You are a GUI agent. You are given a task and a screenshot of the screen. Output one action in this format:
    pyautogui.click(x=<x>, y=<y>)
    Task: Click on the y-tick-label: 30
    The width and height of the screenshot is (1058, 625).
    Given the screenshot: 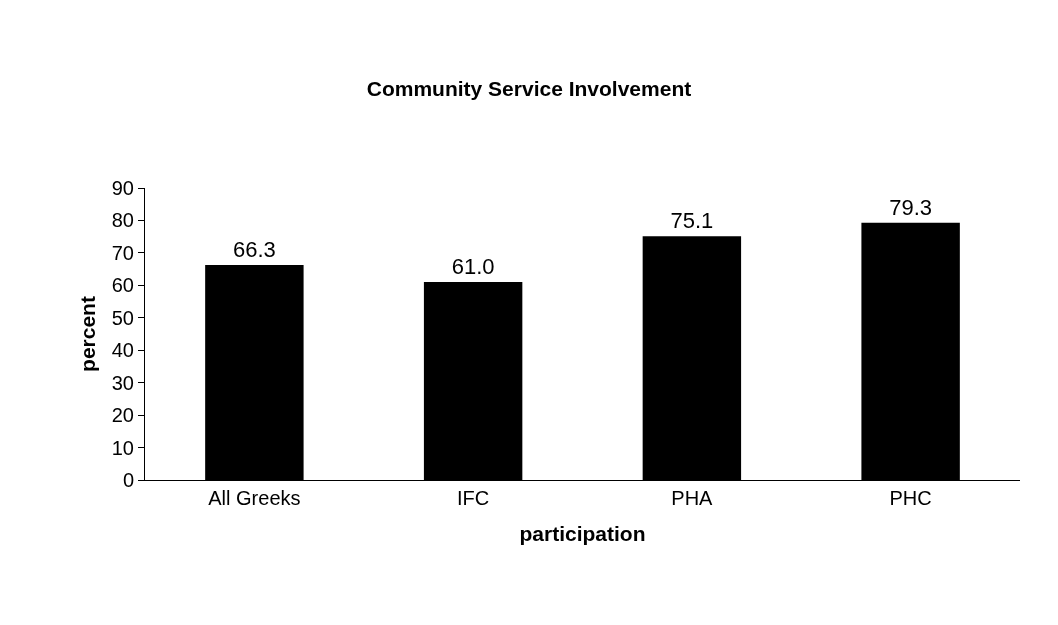 What is the action you would take?
    pyautogui.click(x=122, y=382)
    